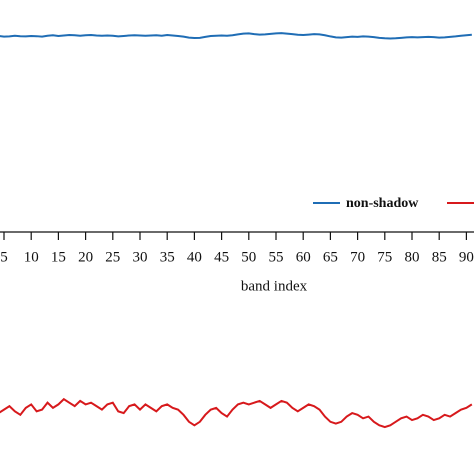  What do you see at coordinates (221, 257) in the screenshot?
I see `x-tick-label: 45` at bounding box center [221, 257].